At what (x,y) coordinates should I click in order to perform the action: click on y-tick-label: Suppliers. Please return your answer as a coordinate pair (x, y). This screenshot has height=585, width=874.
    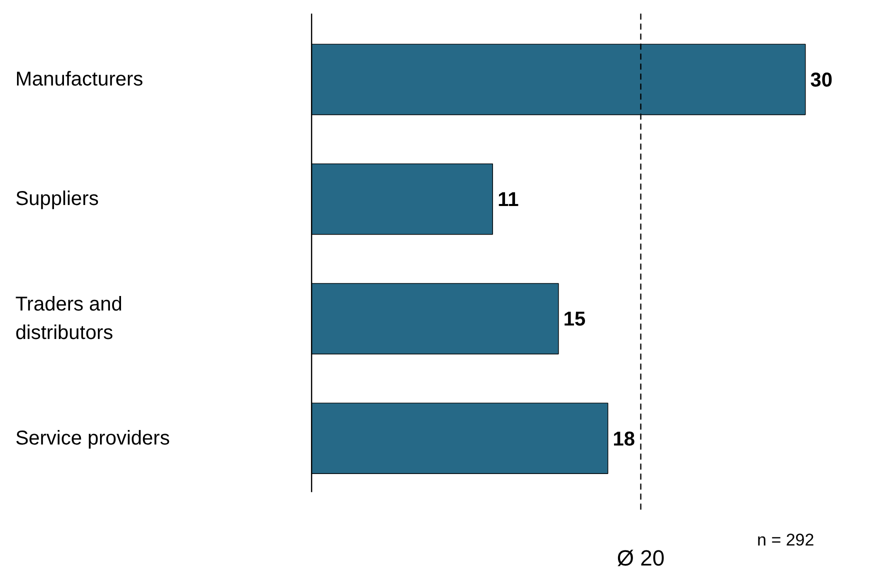
    Looking at the image, I should click on (57, 199).